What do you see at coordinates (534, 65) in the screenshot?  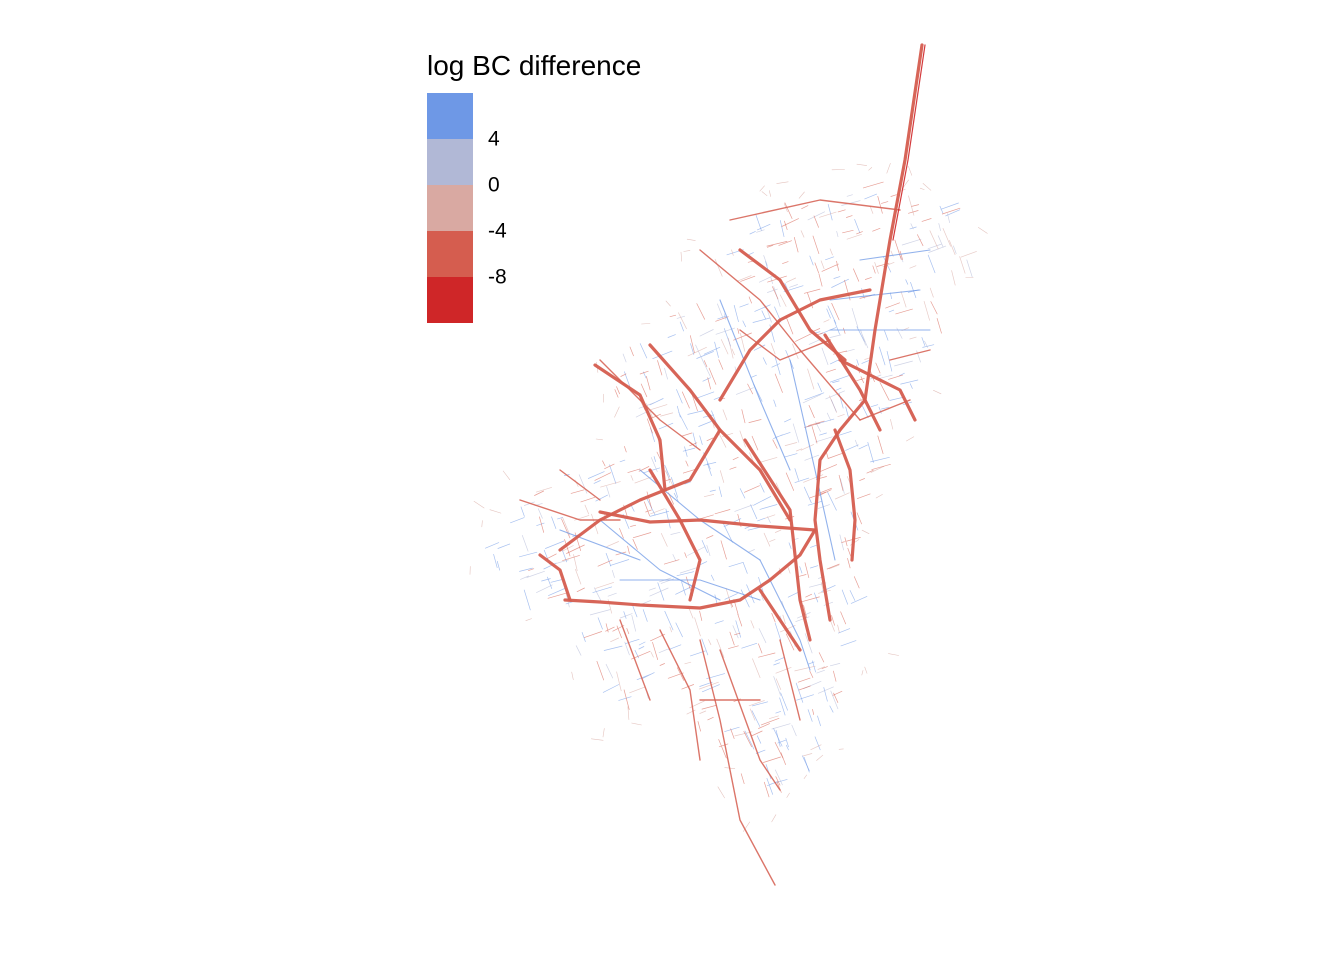 I see `legend-title: log BC difference` at bounding box center [534, 65].